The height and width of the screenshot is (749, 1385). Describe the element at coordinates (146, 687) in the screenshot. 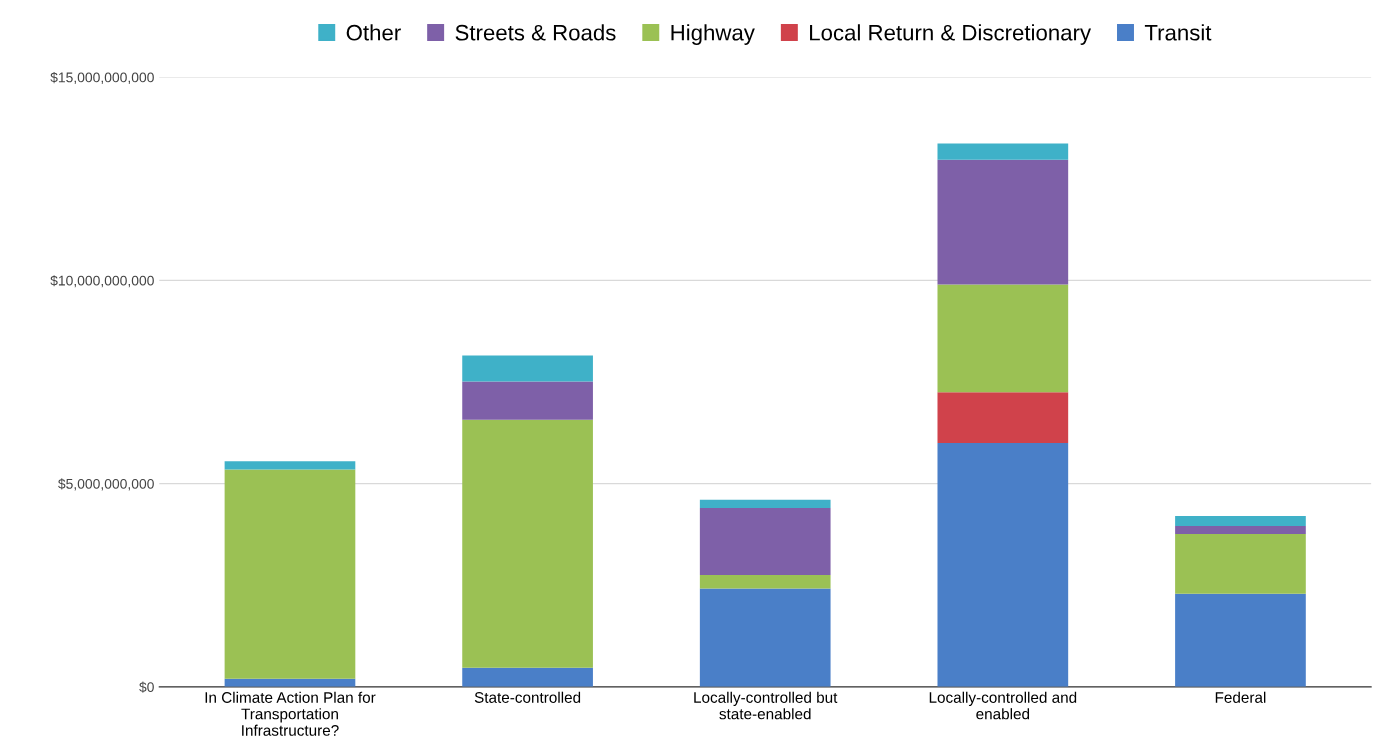

I see `y-tick-label: $0` at that location.